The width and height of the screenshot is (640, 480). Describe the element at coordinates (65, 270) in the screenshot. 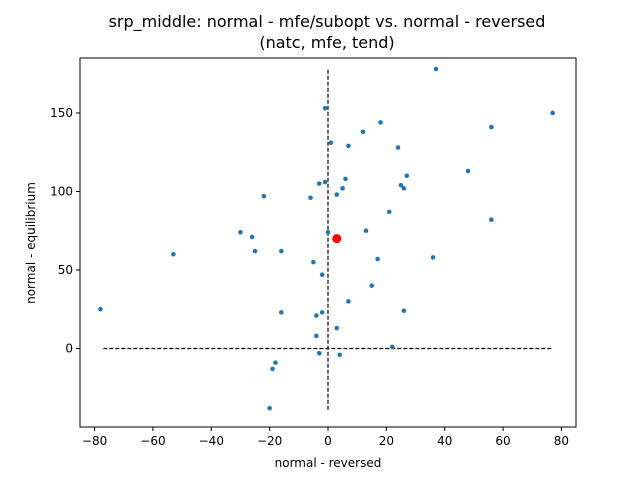

I see `y-tick-label: 50` at that location.